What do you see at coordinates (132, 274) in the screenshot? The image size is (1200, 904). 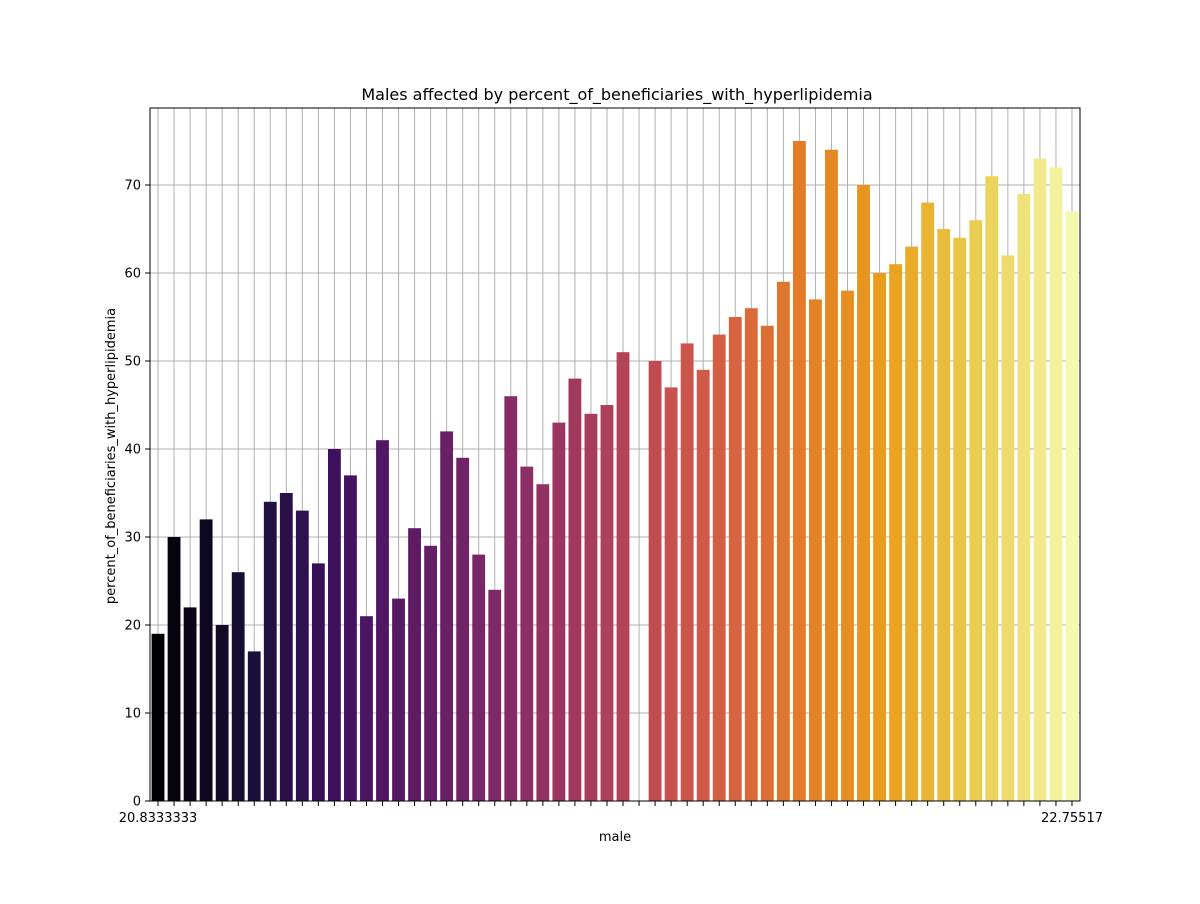 I see `y-tick-label: 60` at bounding box center [132, 274].